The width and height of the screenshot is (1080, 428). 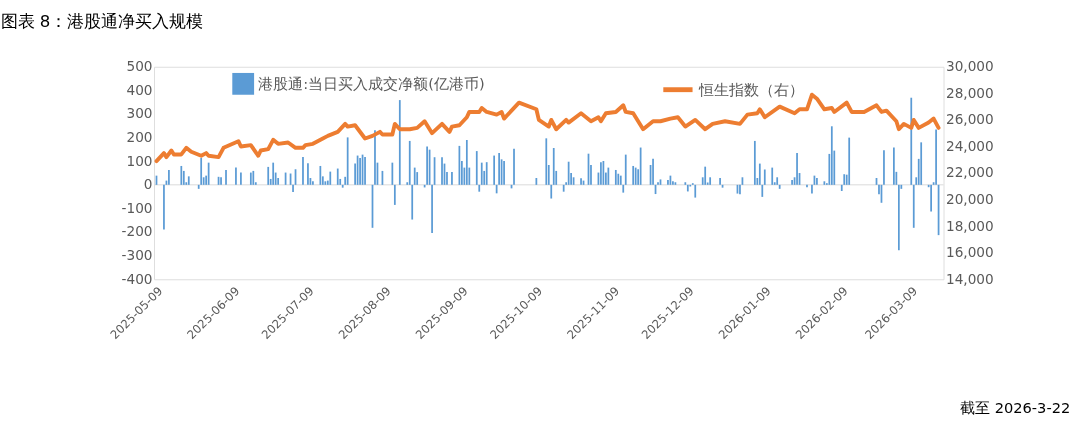 What do you see at coordinates (137, 231) in the screenshot?
I see `y-tick-label: -200` at bounding box center [137, 231].